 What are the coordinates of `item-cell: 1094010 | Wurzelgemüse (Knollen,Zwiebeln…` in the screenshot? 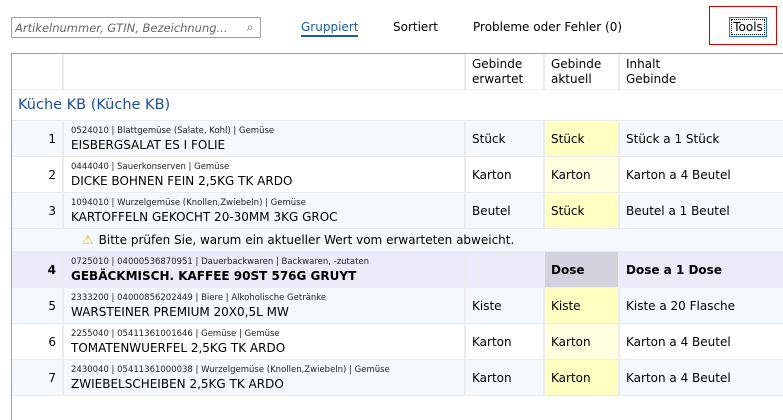 It's located at (265, 210).